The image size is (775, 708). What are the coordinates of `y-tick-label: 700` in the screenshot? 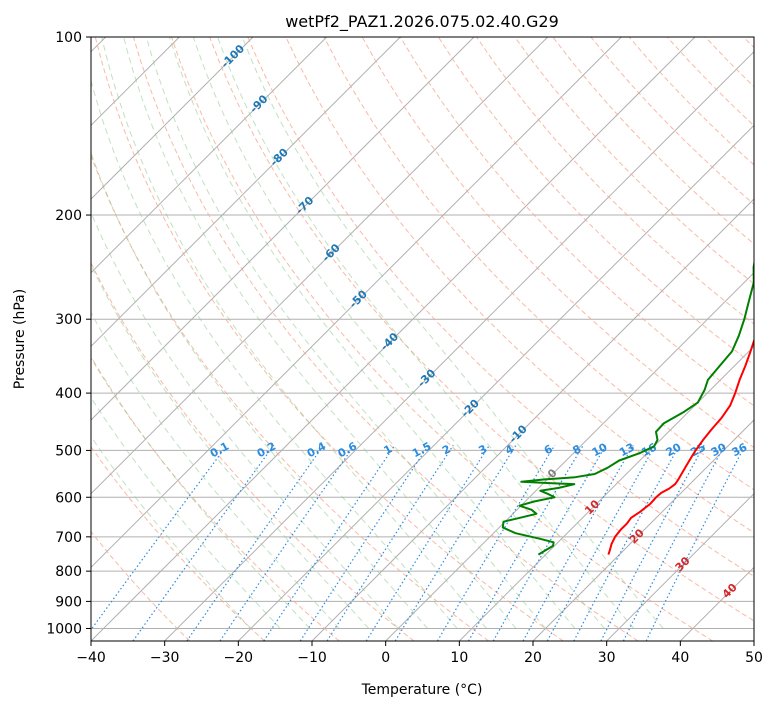 It's located at (68, 538).